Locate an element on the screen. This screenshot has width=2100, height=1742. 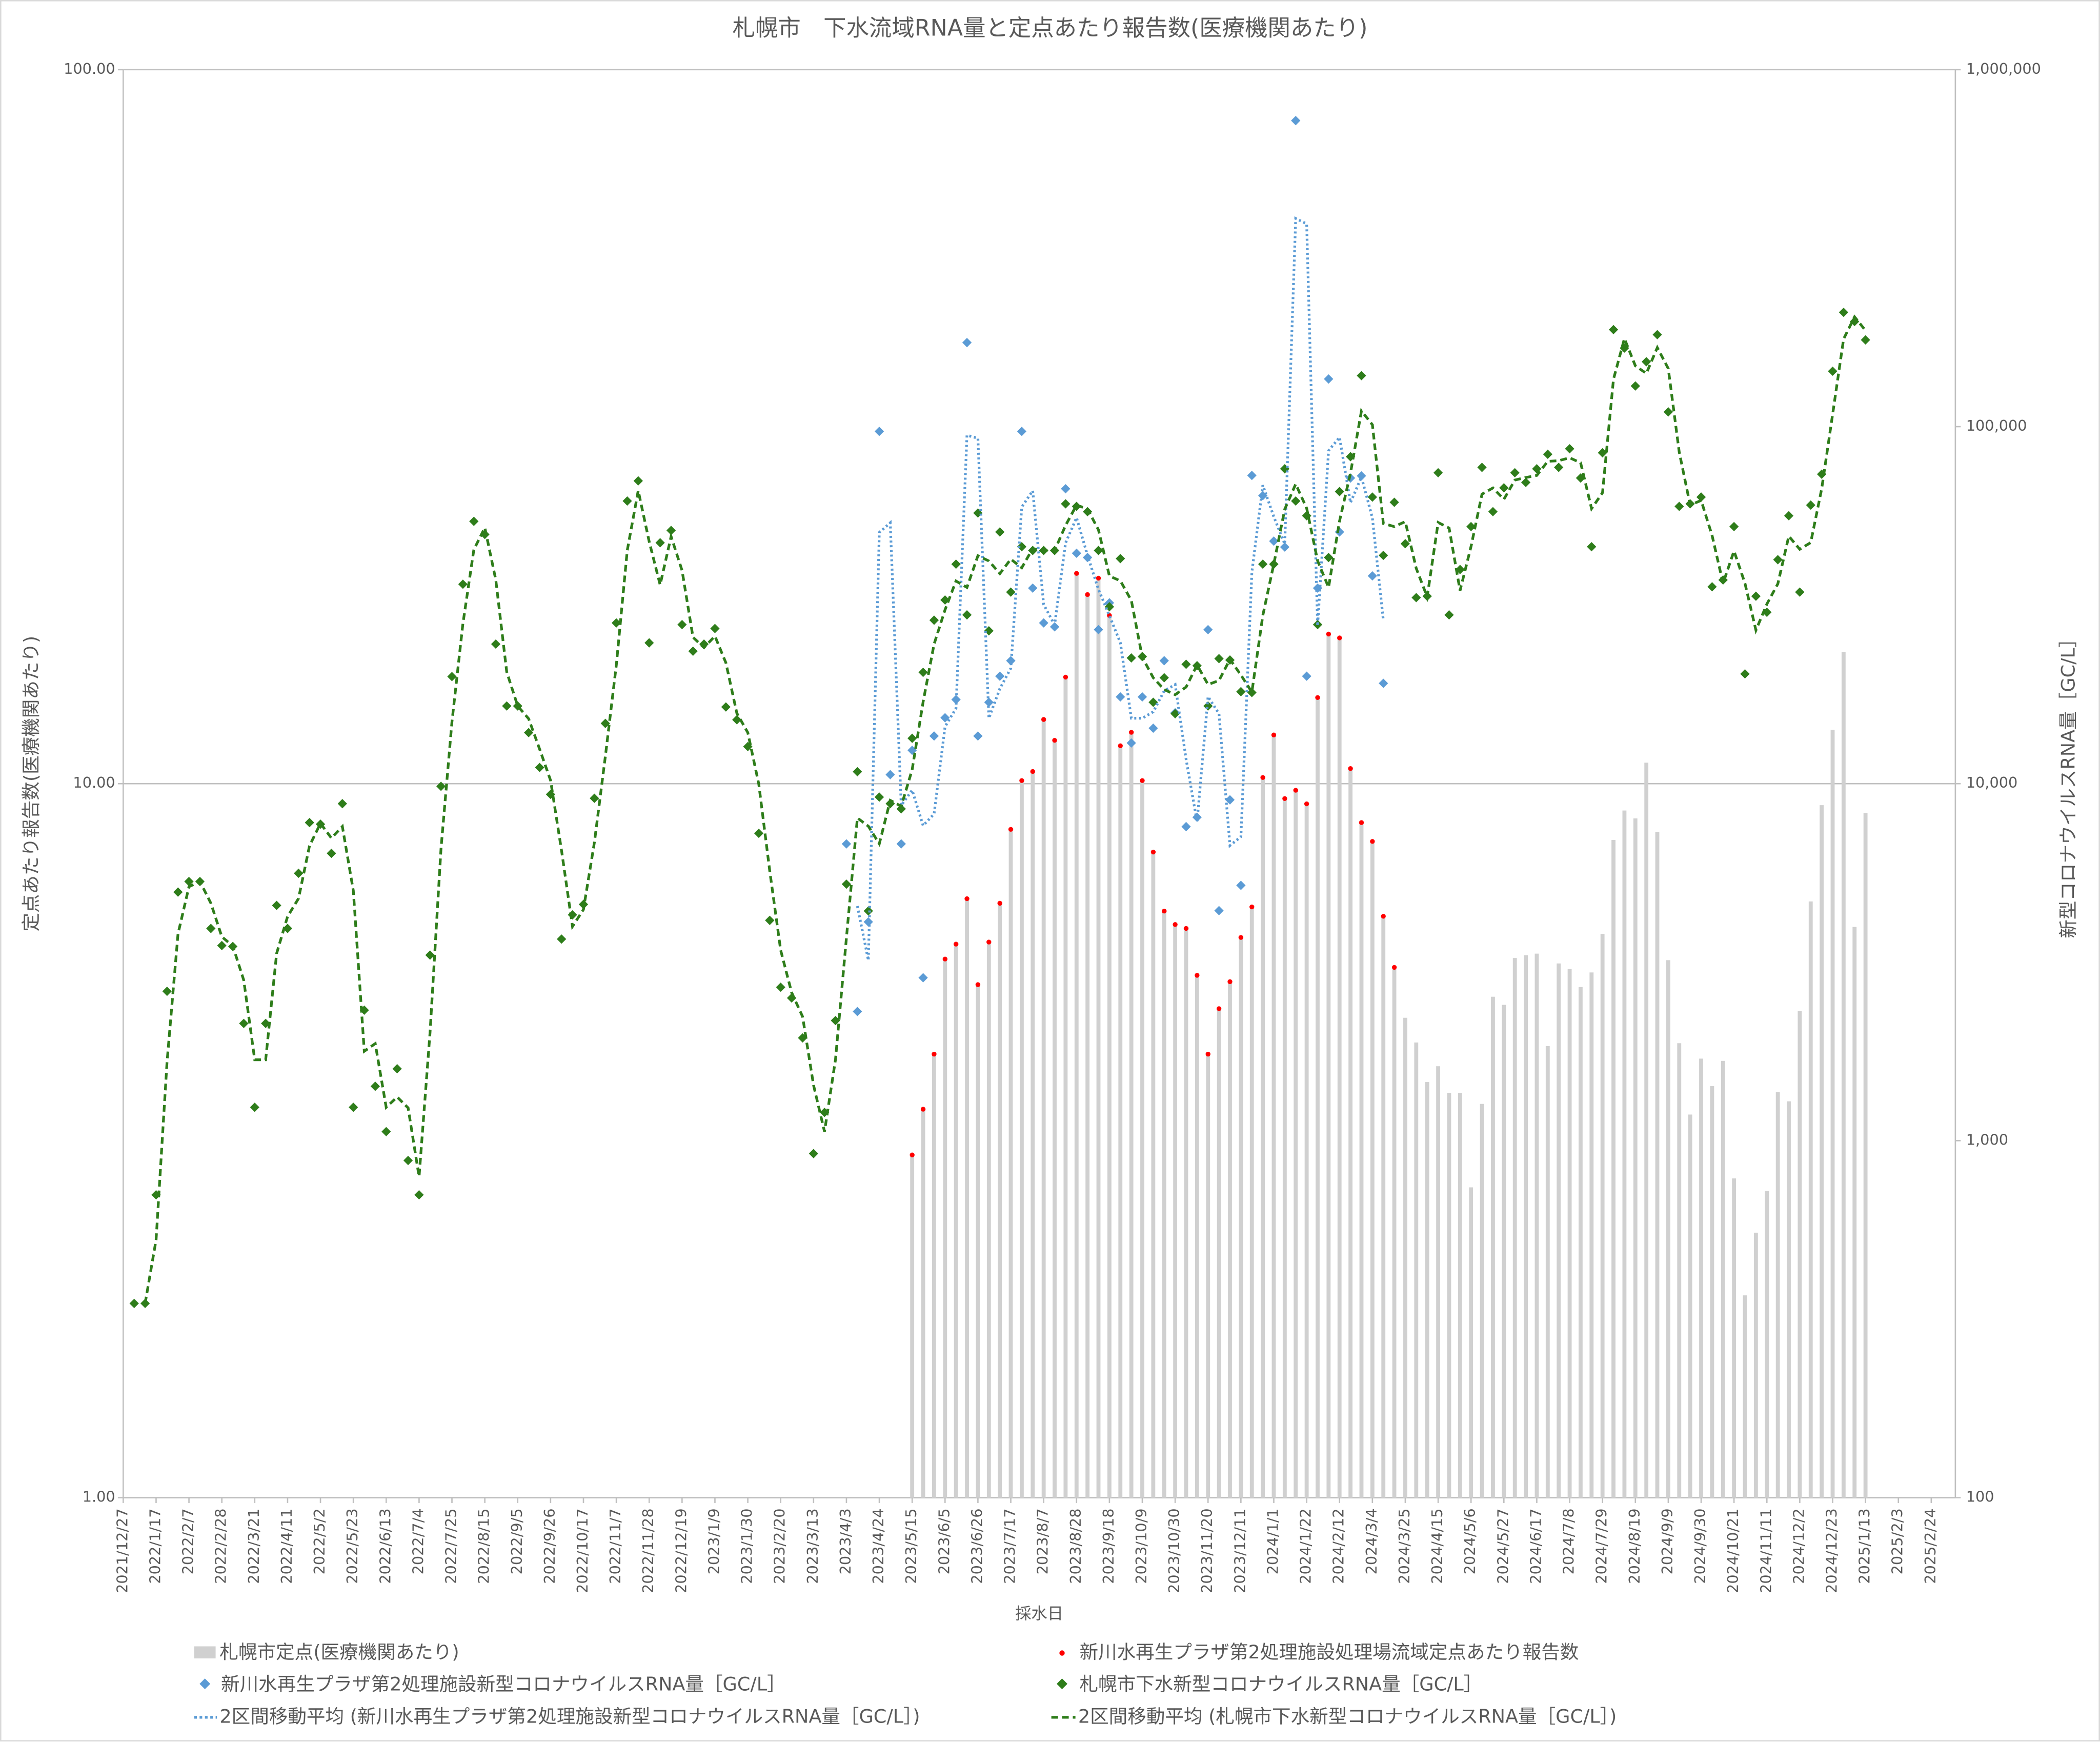
y2-tick-label: 100 is located at coordinates (1980, 1497).